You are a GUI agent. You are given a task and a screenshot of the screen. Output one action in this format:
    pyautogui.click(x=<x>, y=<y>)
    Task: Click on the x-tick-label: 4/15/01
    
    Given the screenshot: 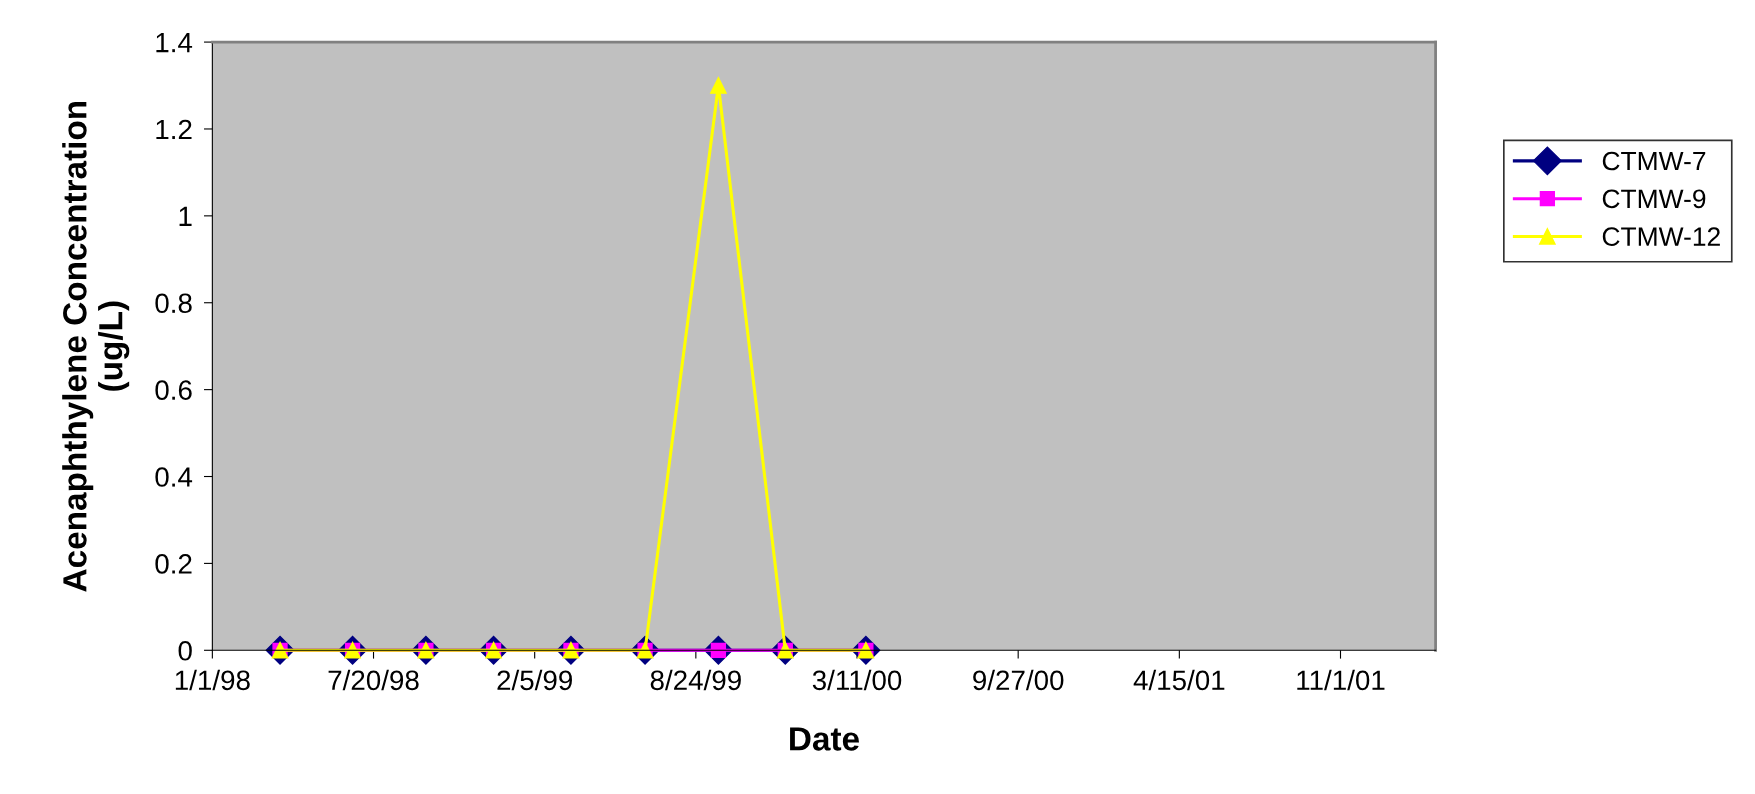 What is the action you would take?
    pyautogui.click(x=1179, y=680)
    